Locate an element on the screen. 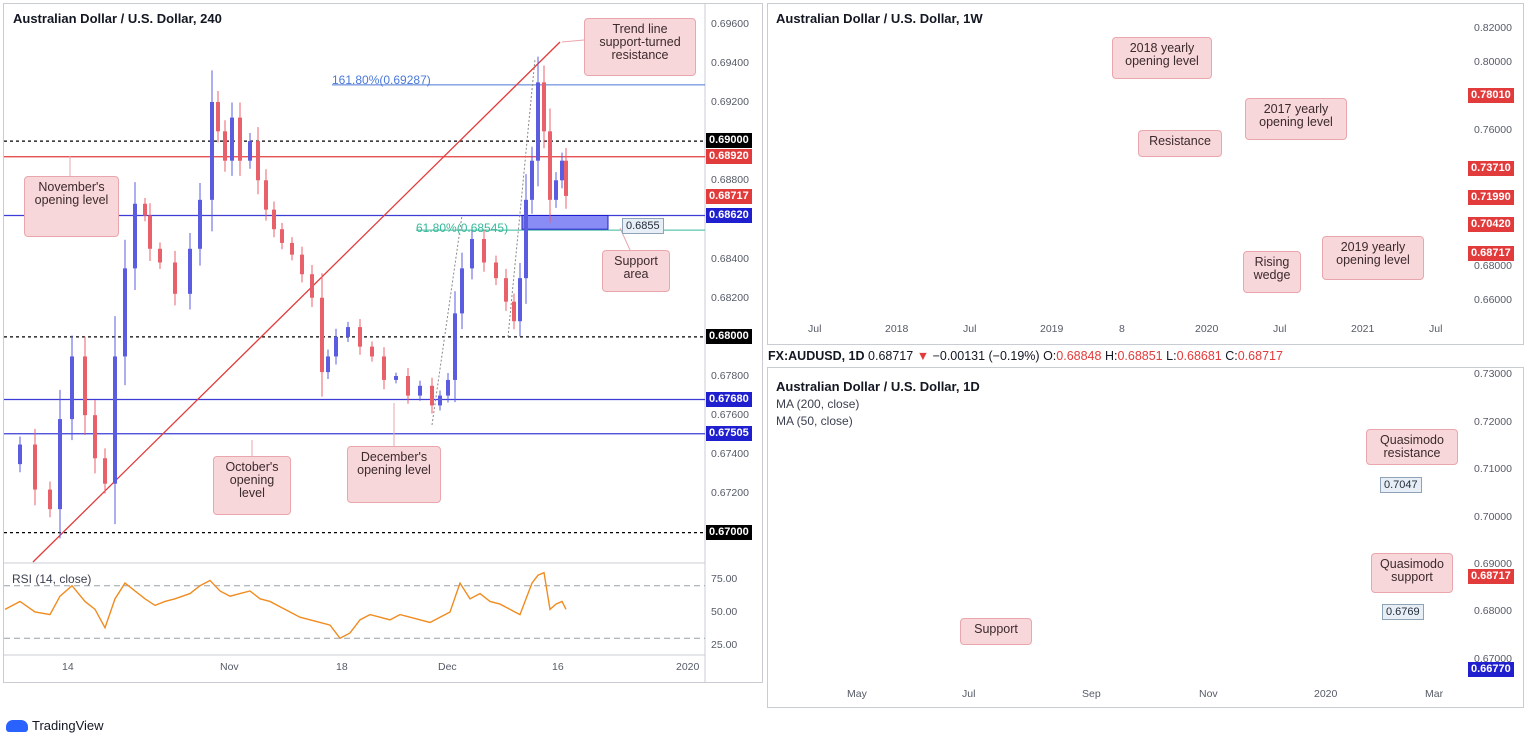 Image resolution: width=1528 pixels, height=740 pixels. weekly-x-tick: 2019 is located at coordinates (1052, 329).